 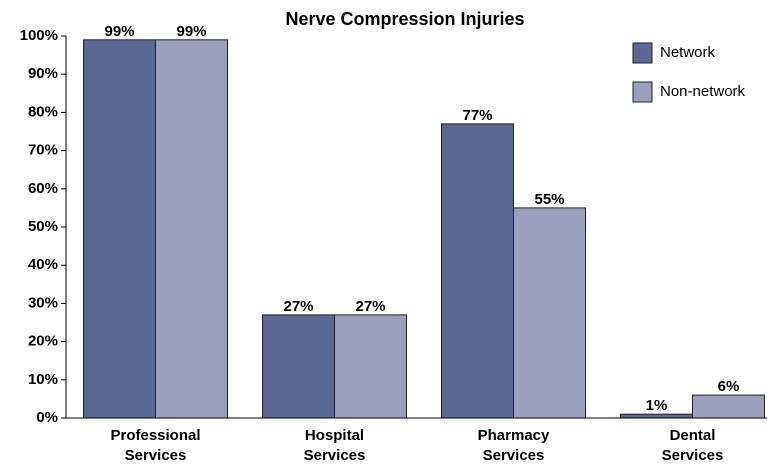 I want to click on y-tick-label: 90%, so click(x=43, y=73).